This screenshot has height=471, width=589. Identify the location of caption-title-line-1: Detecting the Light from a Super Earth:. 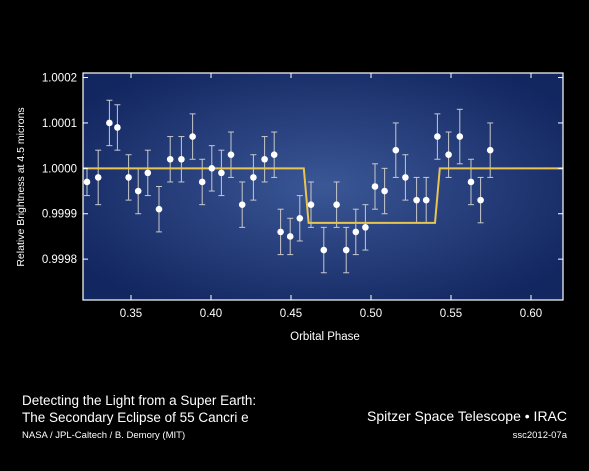
(139, 400).